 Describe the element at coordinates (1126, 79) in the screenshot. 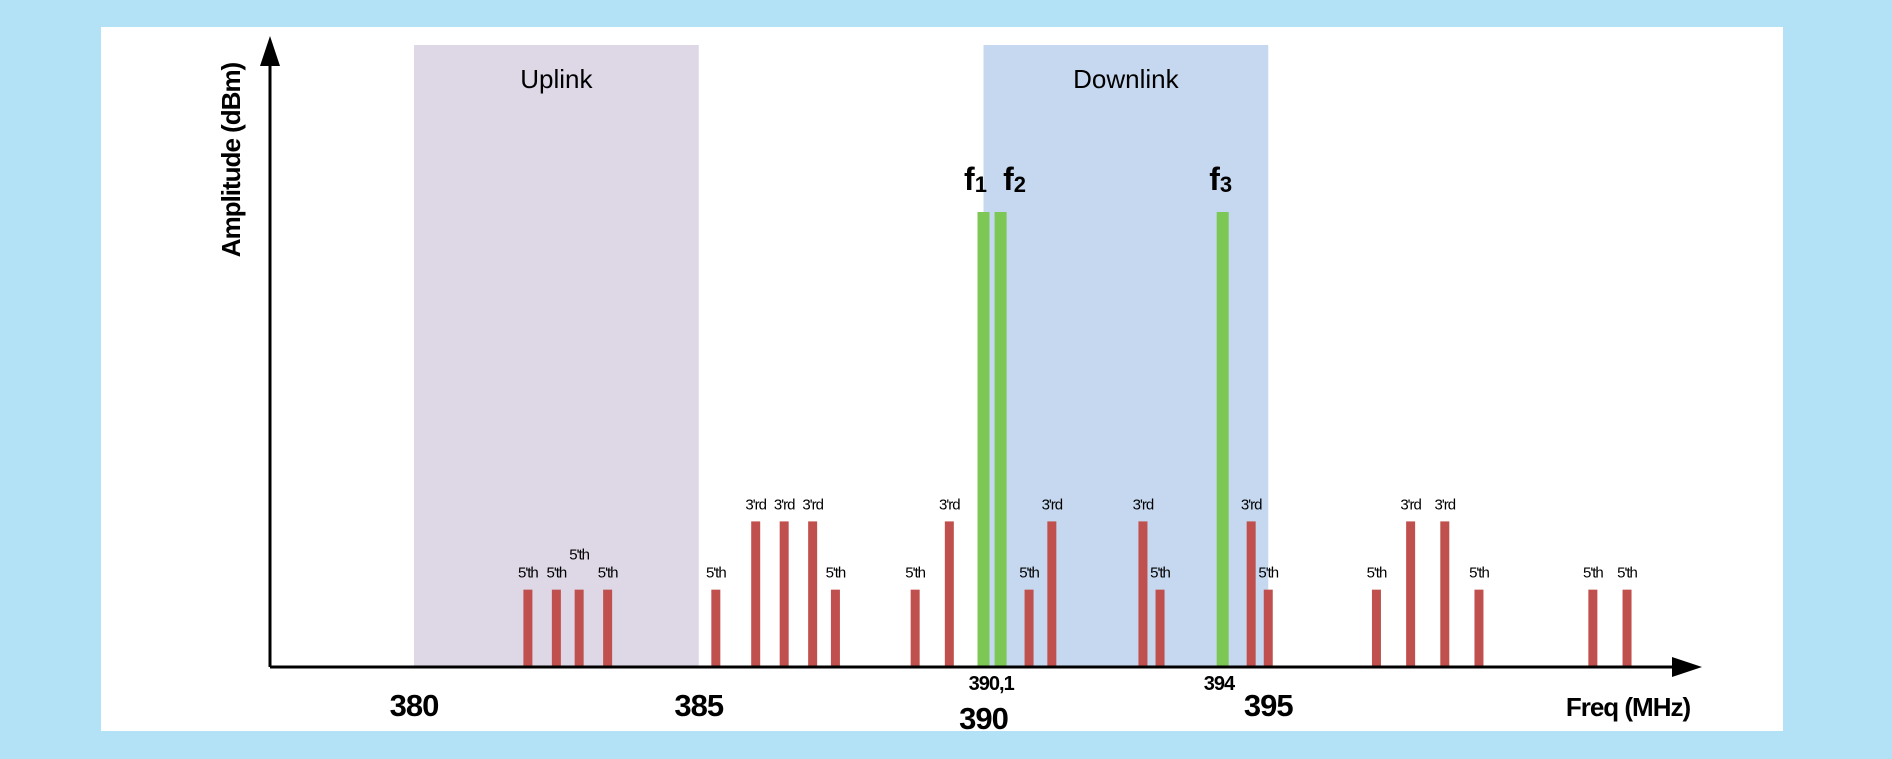

I see `band-label: Downlink` at that location.